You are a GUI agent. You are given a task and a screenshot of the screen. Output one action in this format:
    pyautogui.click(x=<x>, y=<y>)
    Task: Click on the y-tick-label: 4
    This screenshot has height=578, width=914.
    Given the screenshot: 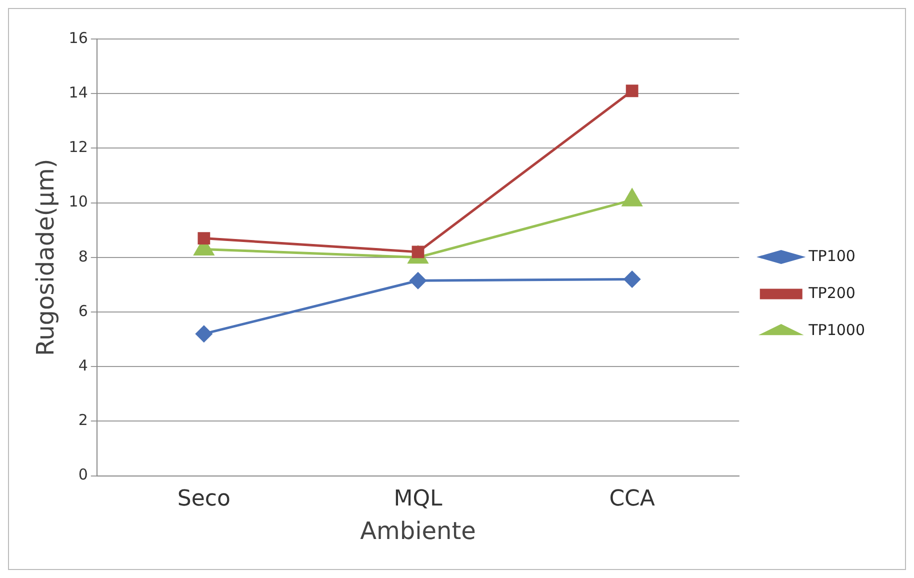 What is the action you would take?
    pyautogui.click(x=83, y=365)
    